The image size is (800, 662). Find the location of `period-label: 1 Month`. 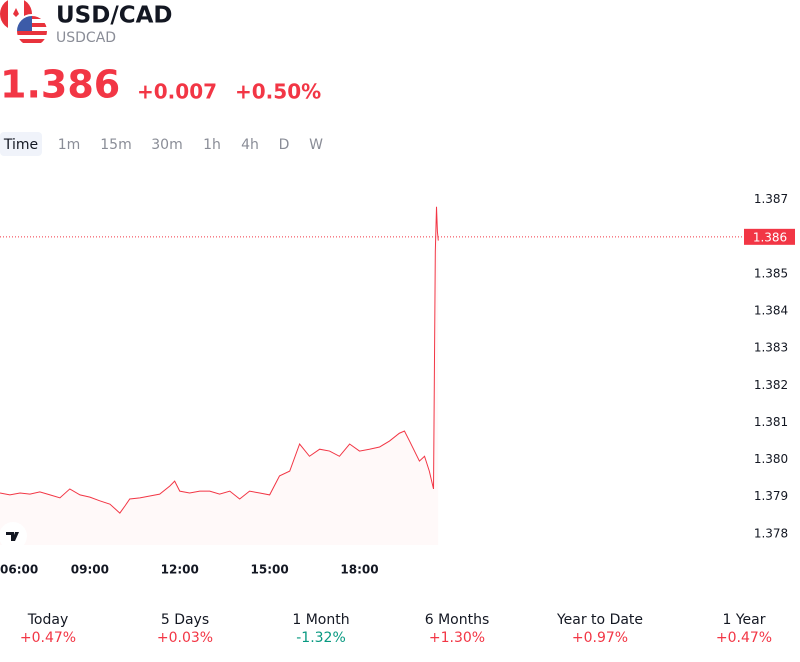

period-label: 1 Month is located at coordinates (320, 620).